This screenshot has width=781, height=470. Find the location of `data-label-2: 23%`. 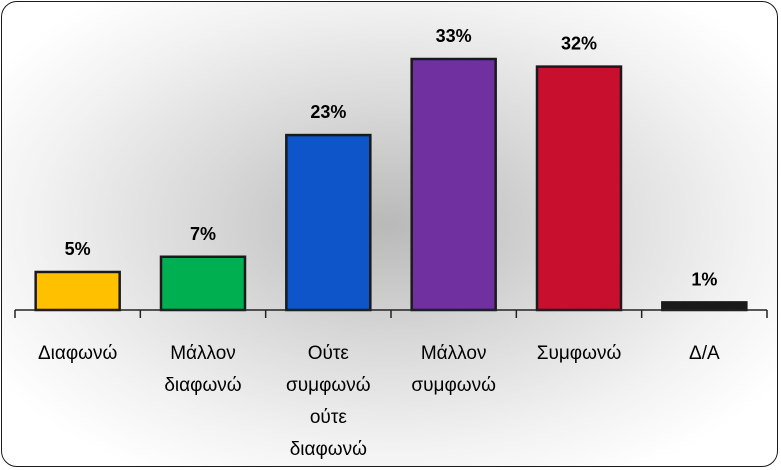

data-label-2: 23% is located at coordinates (328, 112).